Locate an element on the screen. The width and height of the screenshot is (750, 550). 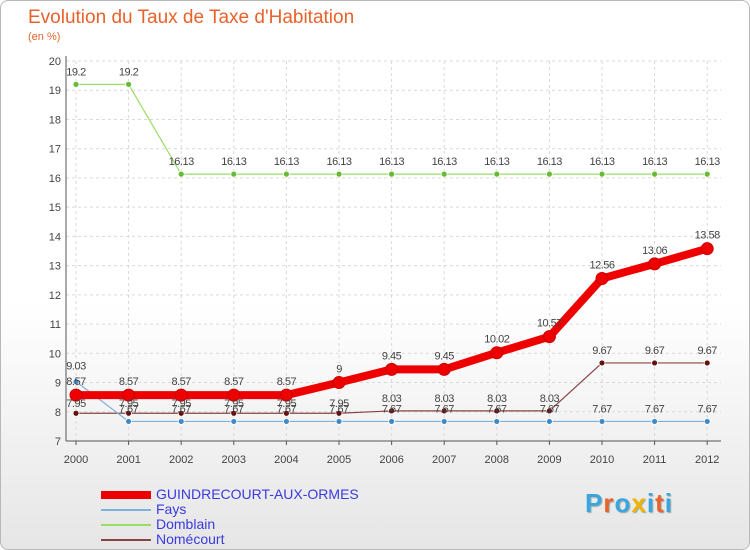
y-tick-label: 13 is located at coordinates (55, 267).